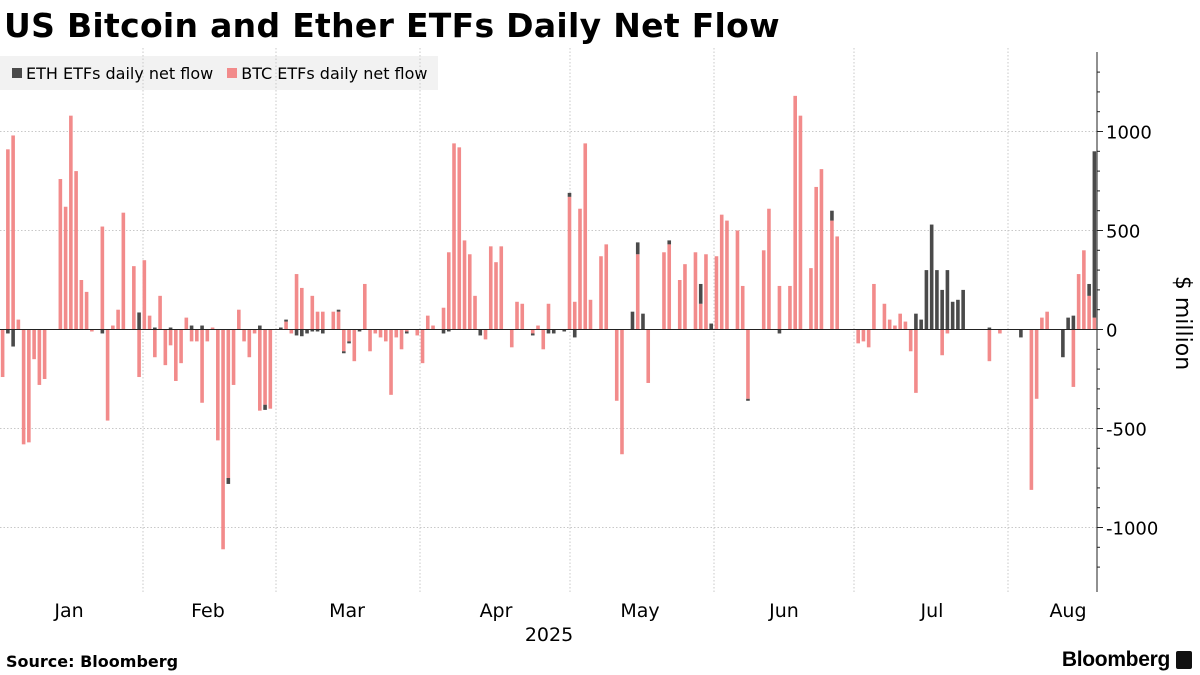 The width and height of the screenshot is (1200, 675). Describe the element at coordinates (496, 611) in the screenshot. I see `x-tick-label: Apr` at that location.